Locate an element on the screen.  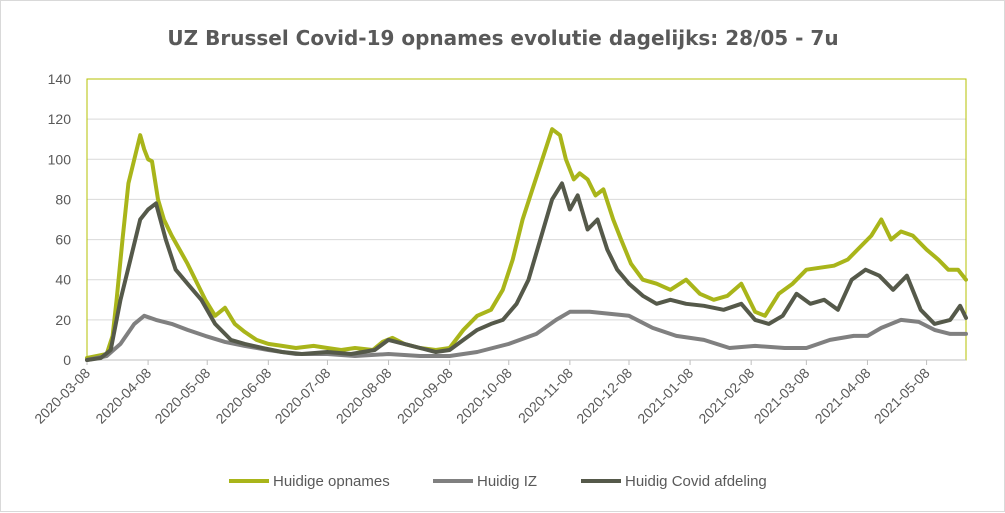
x-tick-label: 2020-11-08 is located at coordinates (545, 395).